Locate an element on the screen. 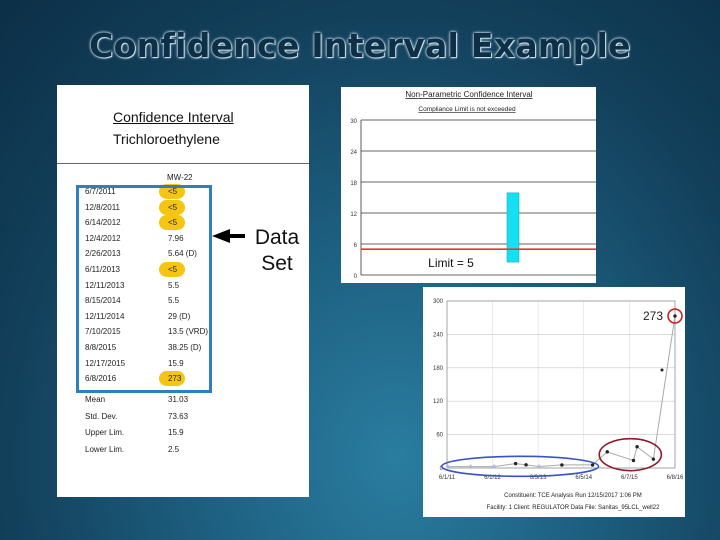 This screenshot has height=540, width=720. table-row: 12/11/2014 29 (D) is located at coordinates (185, 316).